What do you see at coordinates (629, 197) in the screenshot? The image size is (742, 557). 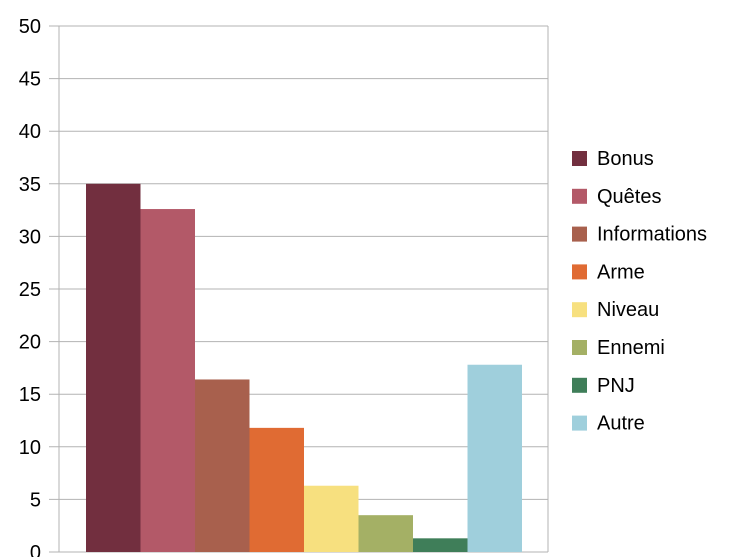 I see `legend-label: Quêtes` at bounding box center [629, 197].